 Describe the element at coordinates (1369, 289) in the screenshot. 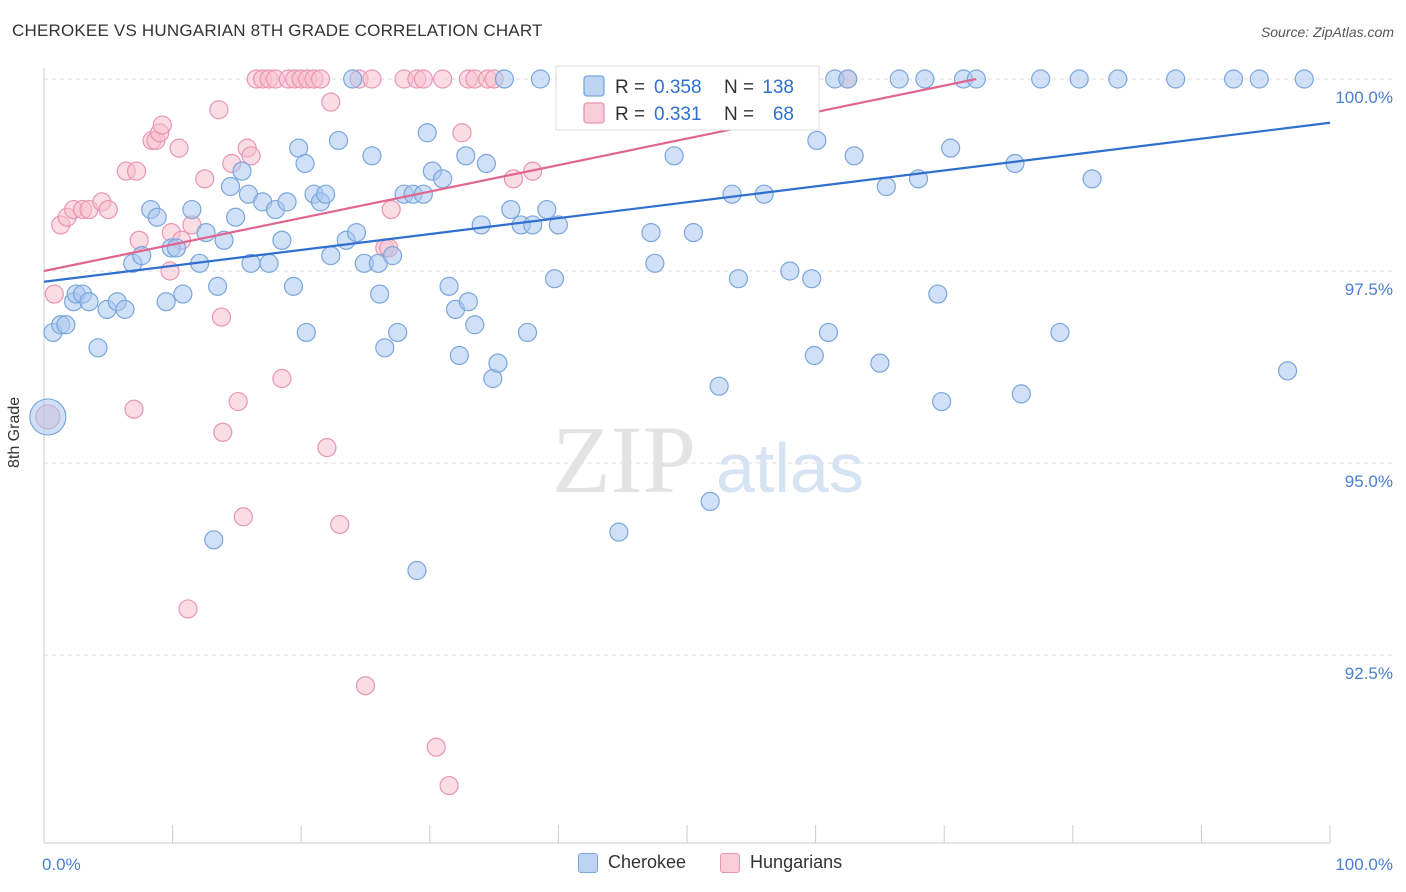

I see `y-tick-label: 97.5%` at that location.